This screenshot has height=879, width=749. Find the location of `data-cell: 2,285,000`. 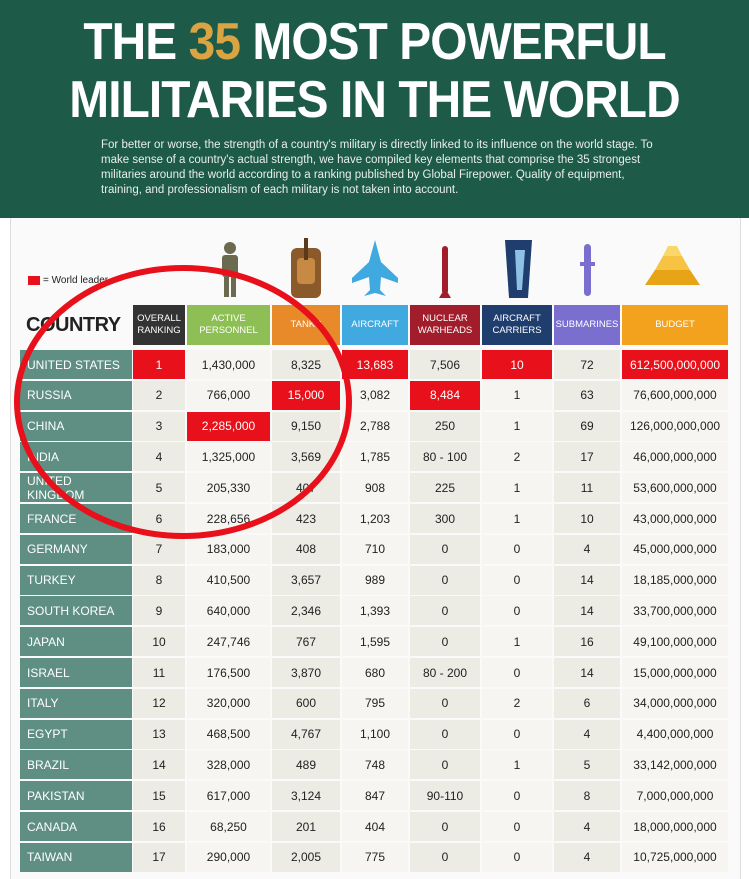

data-cell: 2,285,000 is located at coordinates (228, 426).